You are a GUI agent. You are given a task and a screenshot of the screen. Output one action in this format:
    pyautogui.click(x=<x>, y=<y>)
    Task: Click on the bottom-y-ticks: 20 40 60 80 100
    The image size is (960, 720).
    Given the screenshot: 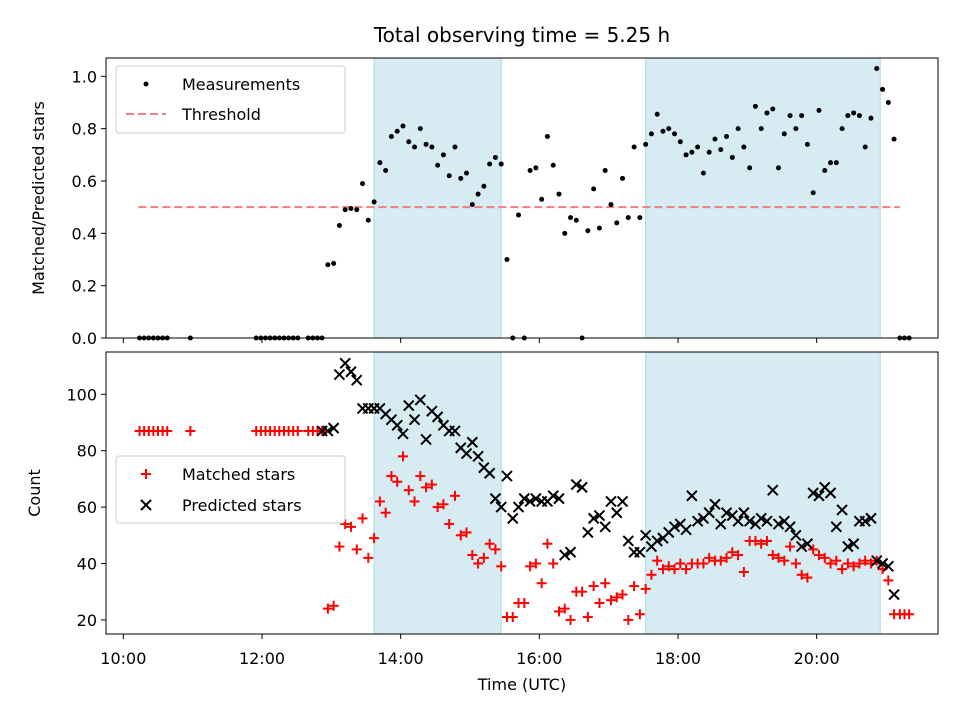 What is the action you would take?
    pyautogui.click(x=86, y=507)
    